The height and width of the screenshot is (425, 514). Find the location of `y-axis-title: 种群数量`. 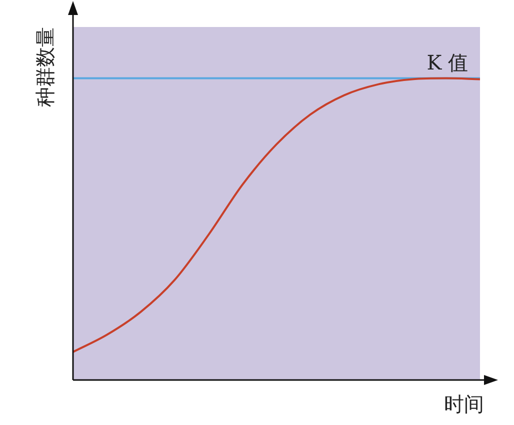

y-axis-title: 种群数量 is located at coordinates (45, 67).